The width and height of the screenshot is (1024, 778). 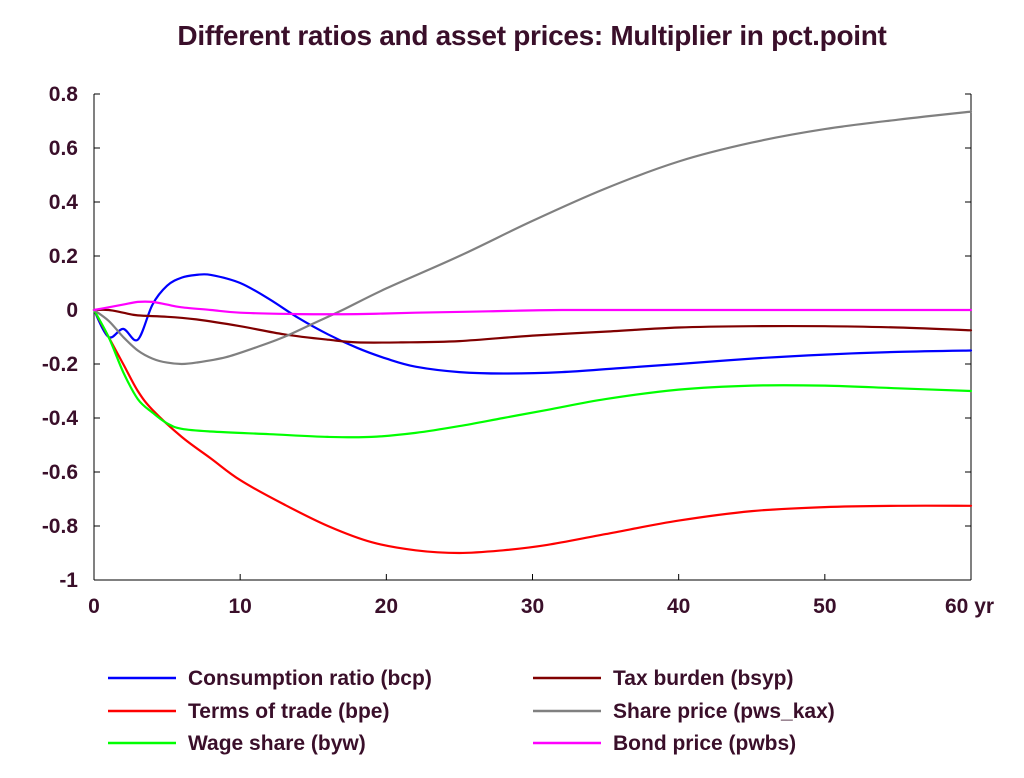 What do you see at coordinates (63, 256) in the screenshot?
I see `y-tick-label: 0.2` at bounding box center [63, 256].